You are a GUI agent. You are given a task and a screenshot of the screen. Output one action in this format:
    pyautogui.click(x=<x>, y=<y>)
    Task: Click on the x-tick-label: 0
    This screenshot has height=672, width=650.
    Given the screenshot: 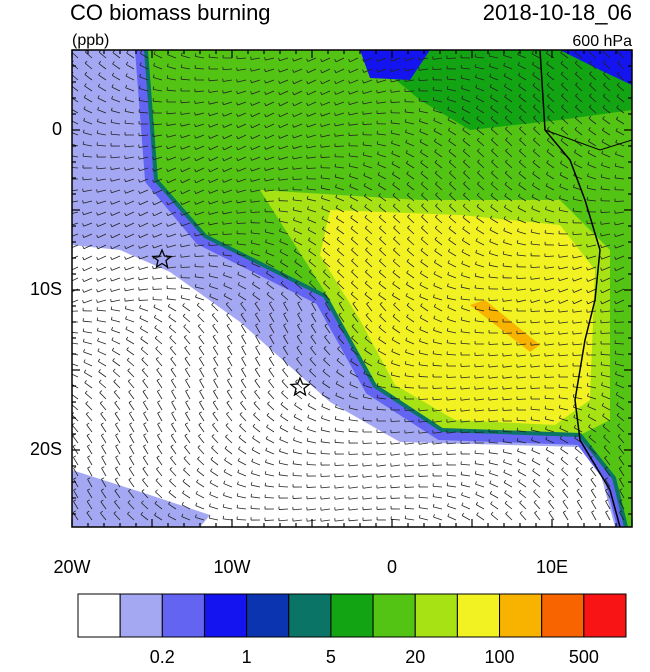 What is the action you would take?
    pyautogui.click(x=392, y=567)
    